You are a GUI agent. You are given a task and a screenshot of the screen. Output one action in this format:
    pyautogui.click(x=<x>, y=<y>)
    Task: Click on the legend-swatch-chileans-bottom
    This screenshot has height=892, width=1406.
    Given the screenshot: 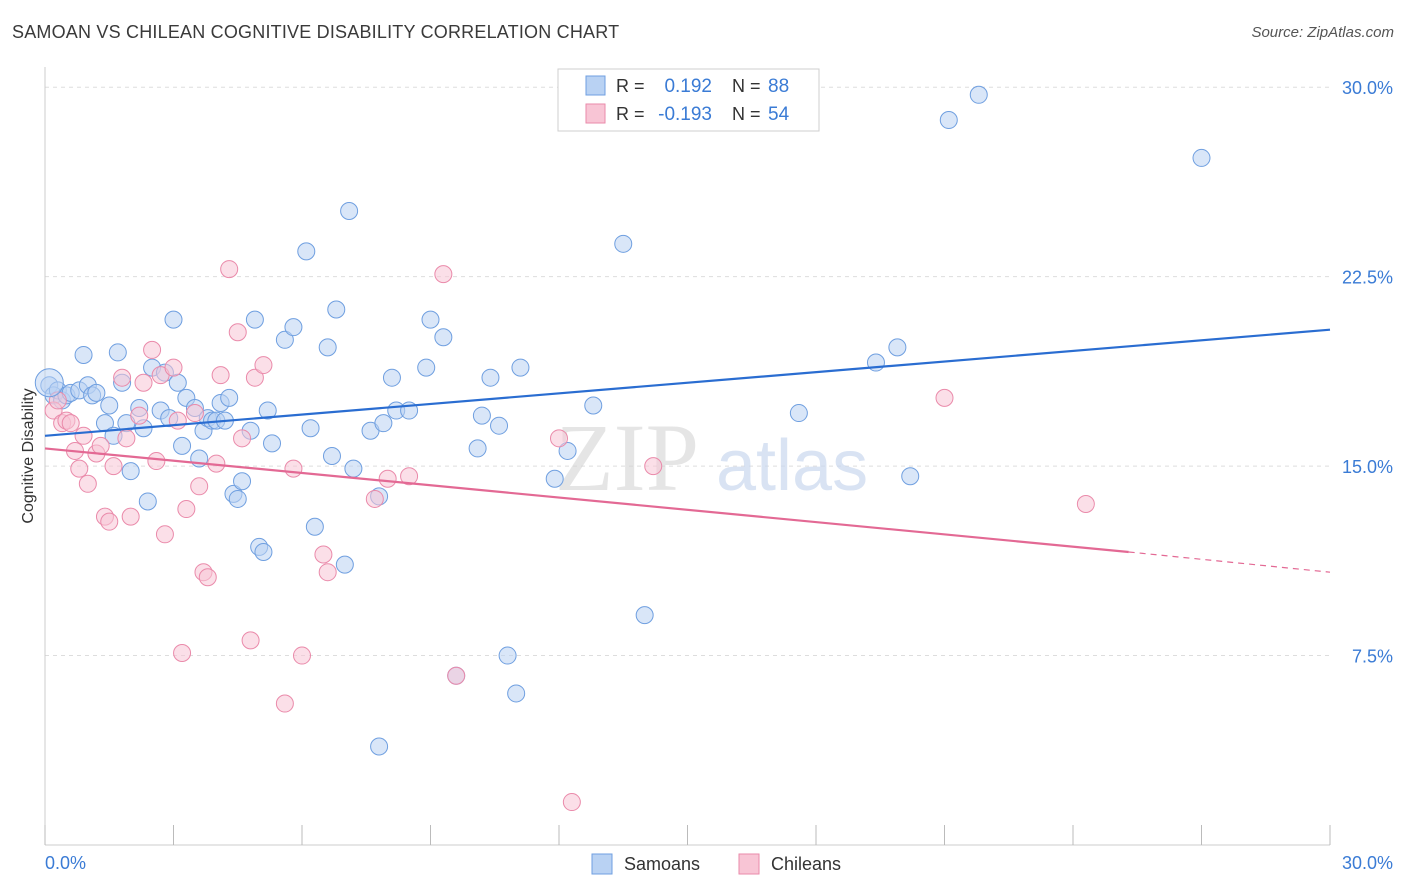 What is the action you would take?
    pyautogui.click(x=749, y=864)
    